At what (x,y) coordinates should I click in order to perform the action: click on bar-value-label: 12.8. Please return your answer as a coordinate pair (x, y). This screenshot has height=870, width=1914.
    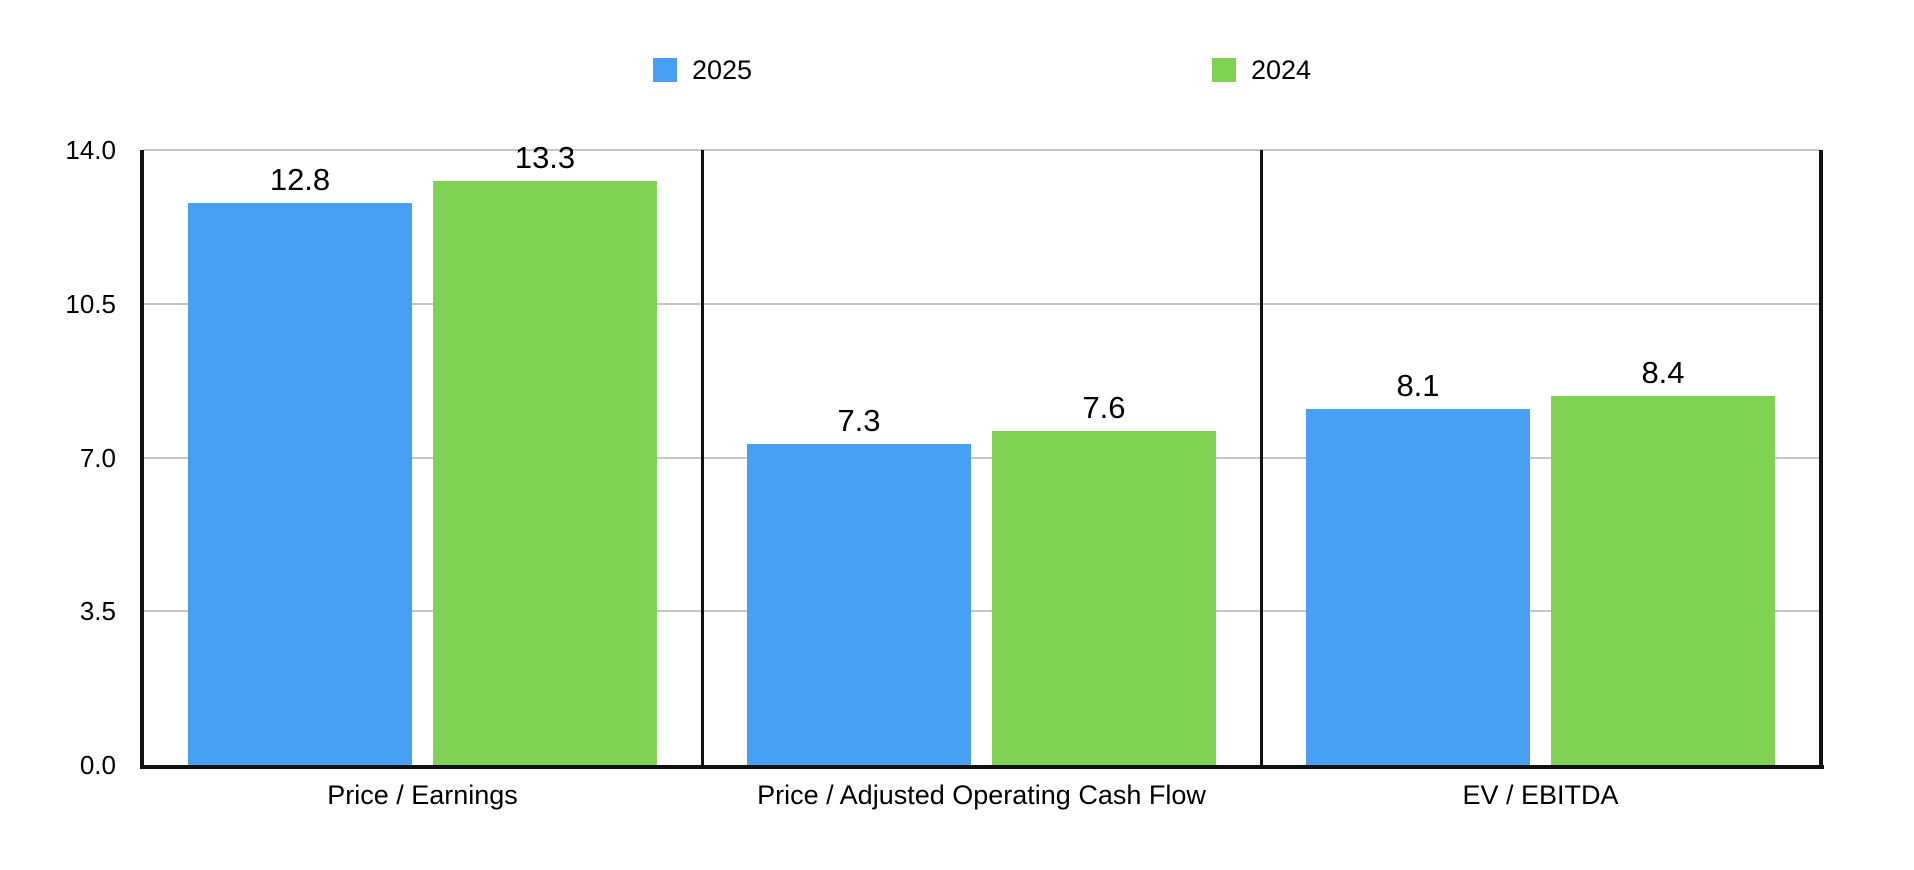
    Looking at the image, I should click on (300, 179).